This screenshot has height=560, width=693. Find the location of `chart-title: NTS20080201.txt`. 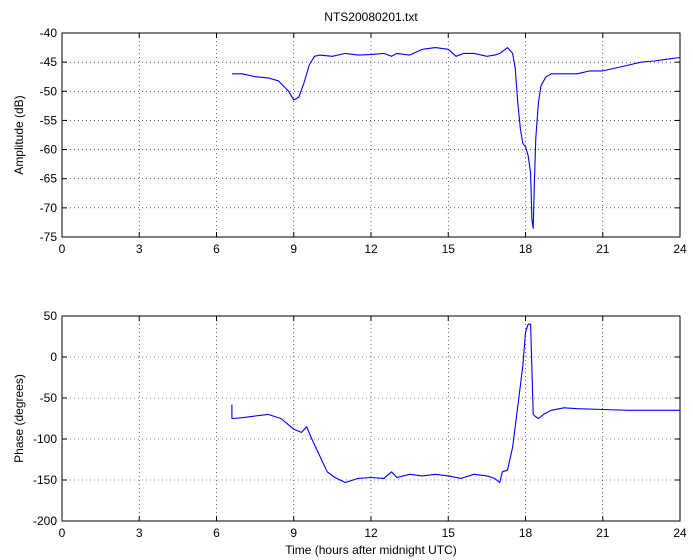

chart-title: NTS20080201.txt is located at coordinates (371, 17).